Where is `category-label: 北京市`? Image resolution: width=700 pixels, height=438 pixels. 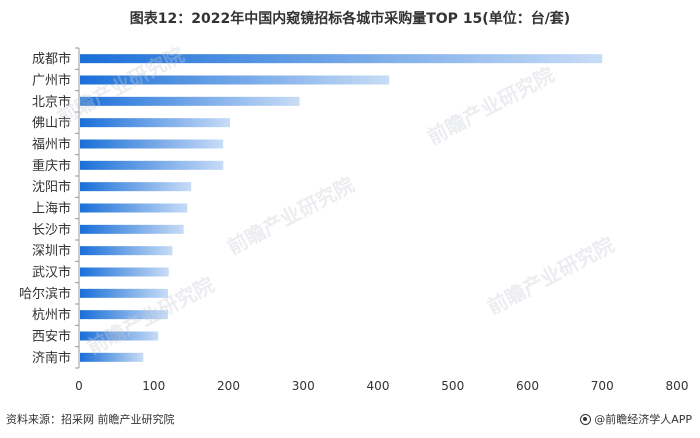
category-label: 北京市 is located at coordinates (51, 102).